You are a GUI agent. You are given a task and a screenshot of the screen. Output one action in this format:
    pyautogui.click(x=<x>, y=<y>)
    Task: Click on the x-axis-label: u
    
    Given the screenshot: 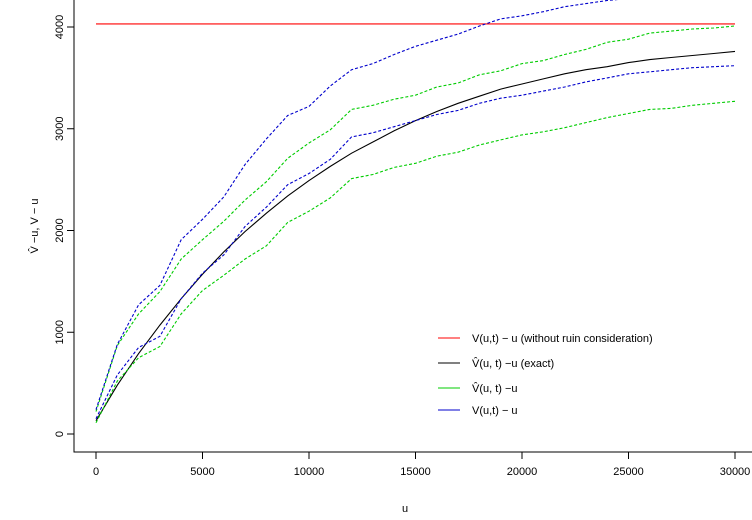 What is the action you would take?
    pyautogui.click(x=405, y=509)
    